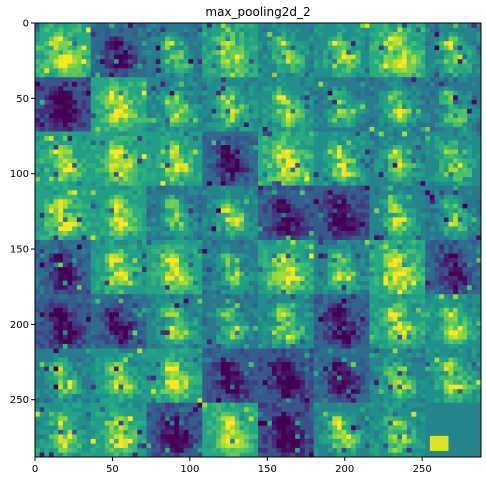 The image size is (486, 482). I want to click on x-tick-label: 150, so click(267, 469).